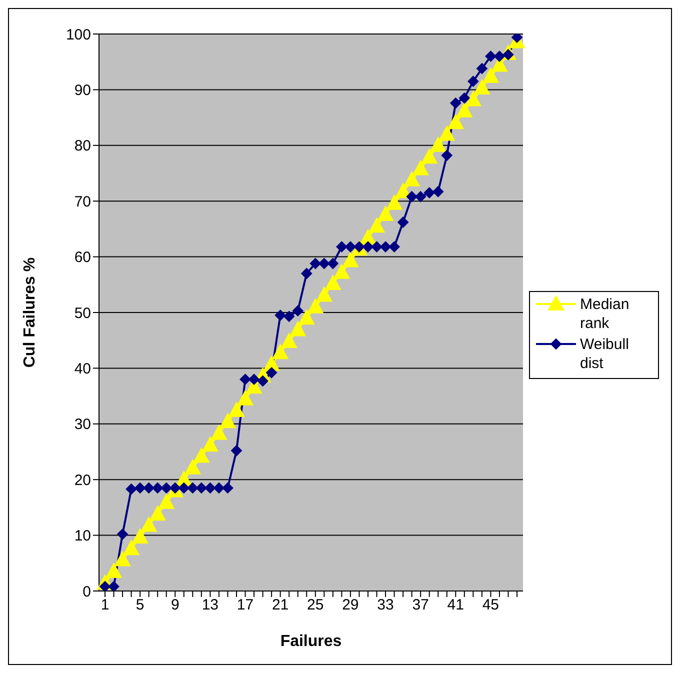  What do you see at coordinates (82, 536) in the screenshot?
I see `y-tick-label: 10` at bounding box center [82, 536].